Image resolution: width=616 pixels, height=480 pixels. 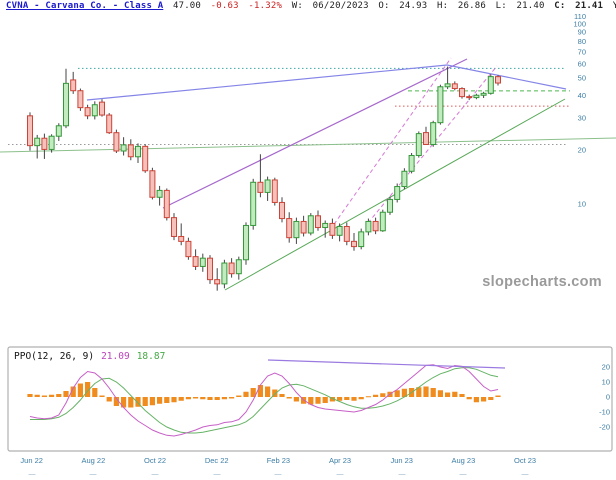 What do you see at coordinates (582, 41) in the screenshot?
I see `y-axis-label: 80` at bounding box center [582, 41].